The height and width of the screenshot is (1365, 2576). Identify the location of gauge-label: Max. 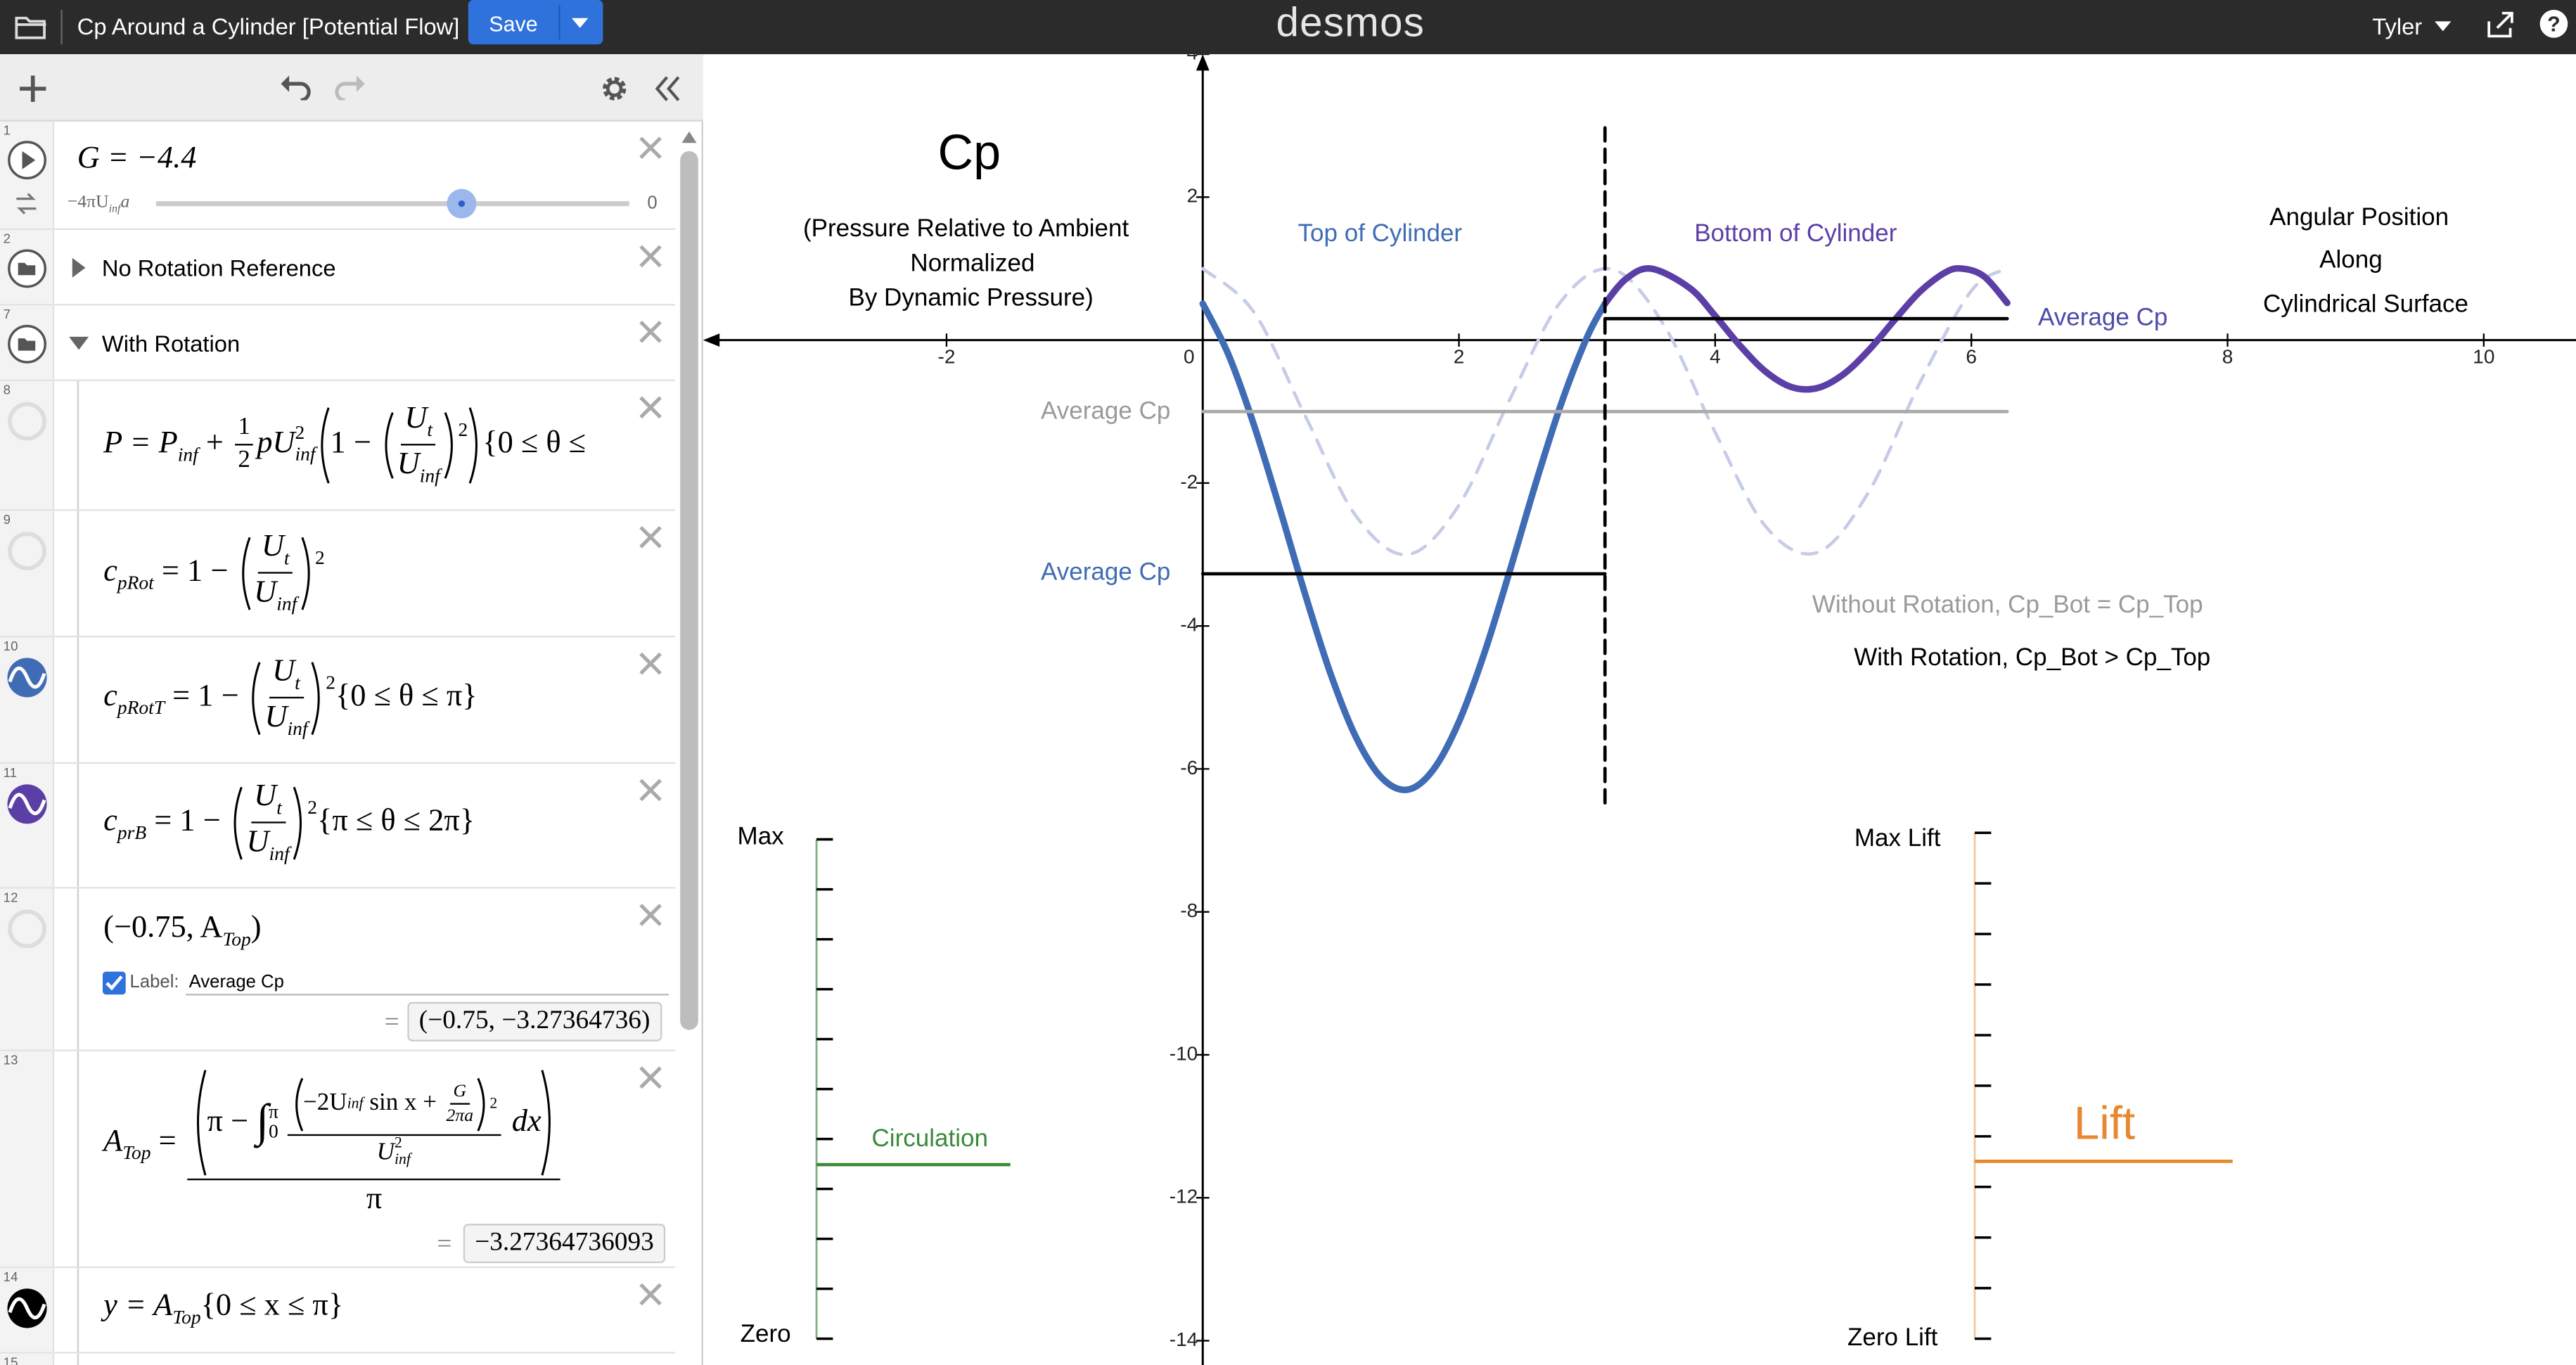
(761, 836).